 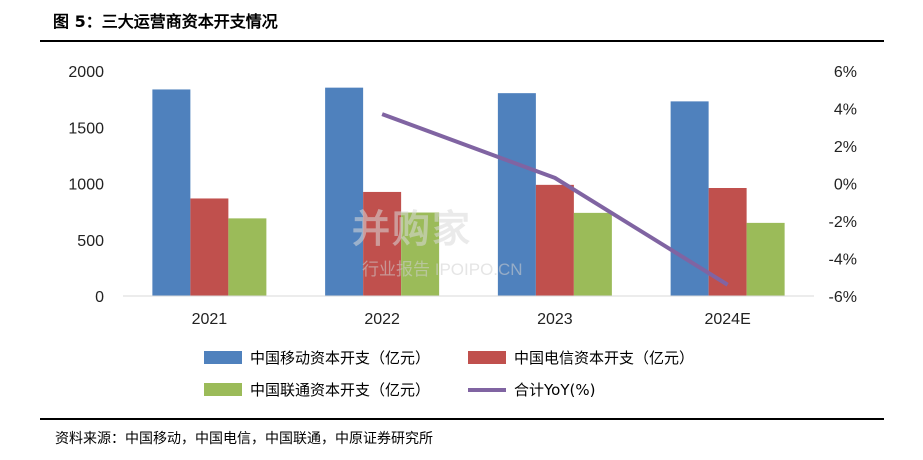 I want to click on legend-label-mobile: 中国移动资本开支（亿元）, so click(x=340, y=358).